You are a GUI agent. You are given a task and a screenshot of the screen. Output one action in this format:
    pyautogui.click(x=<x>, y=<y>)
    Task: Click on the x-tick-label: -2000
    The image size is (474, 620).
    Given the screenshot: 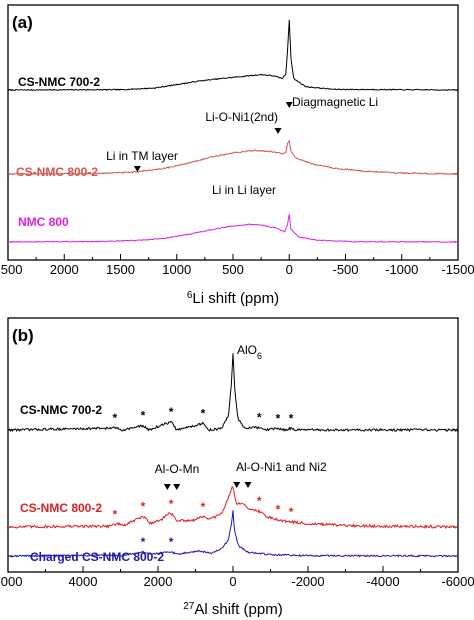 What is the action you would take?
    pyautogui.click(x=307, y=581)
    